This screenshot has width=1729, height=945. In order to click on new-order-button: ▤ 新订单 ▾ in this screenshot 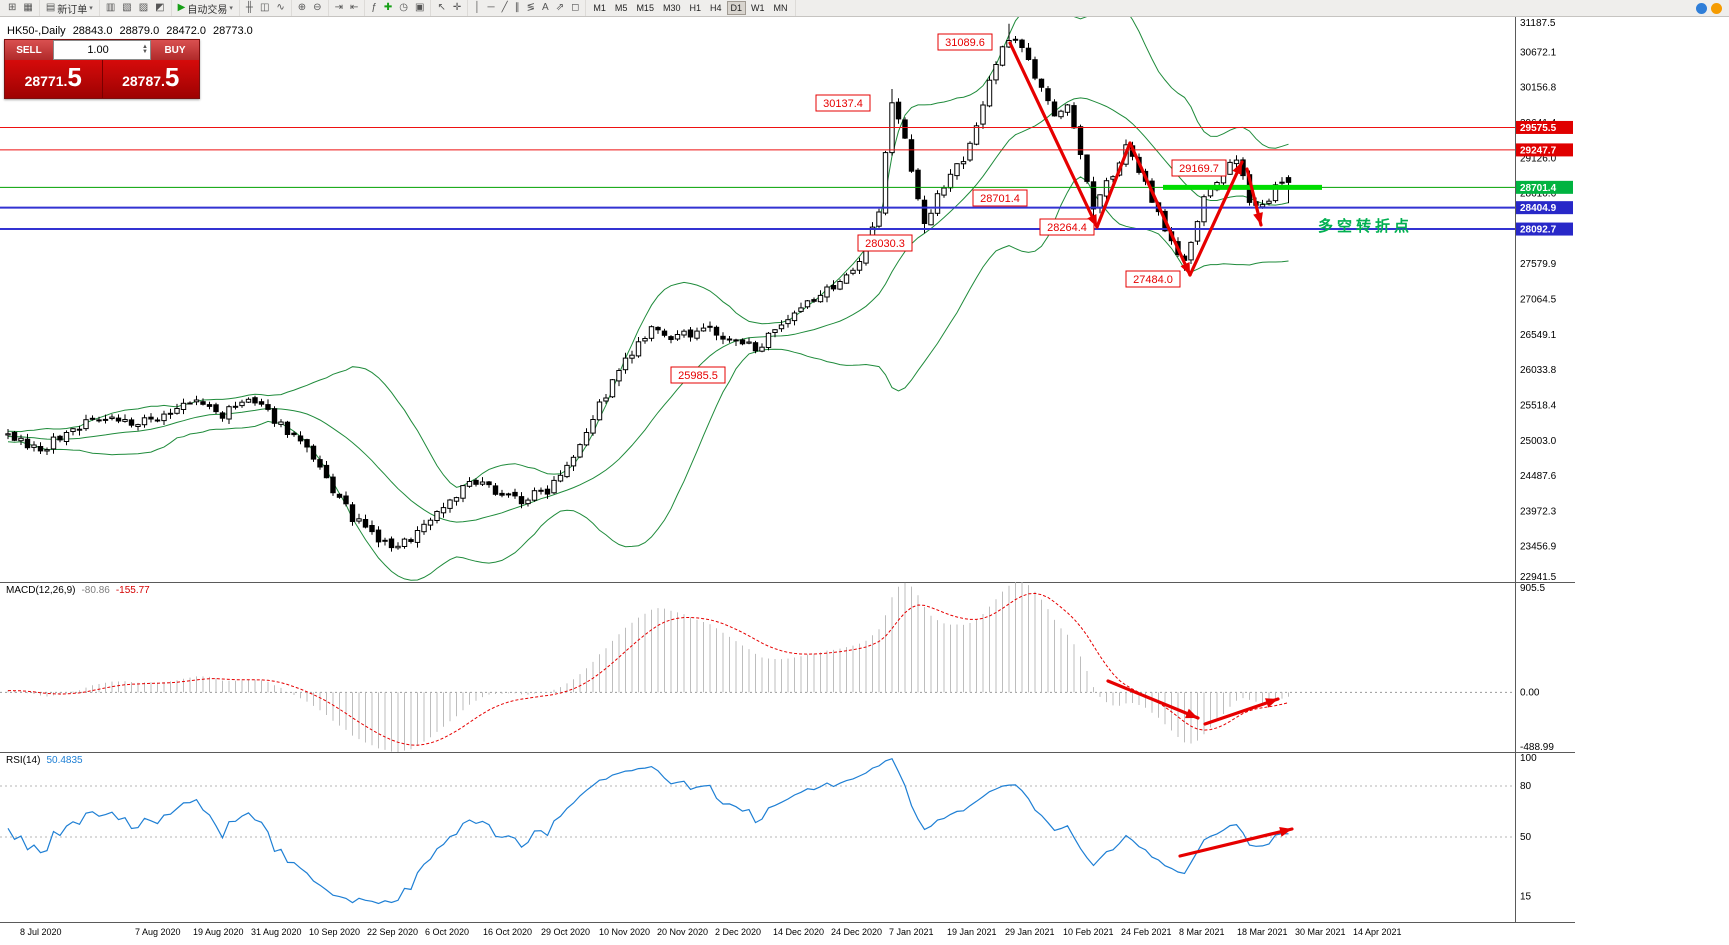, I will do `click(69, 8)`.